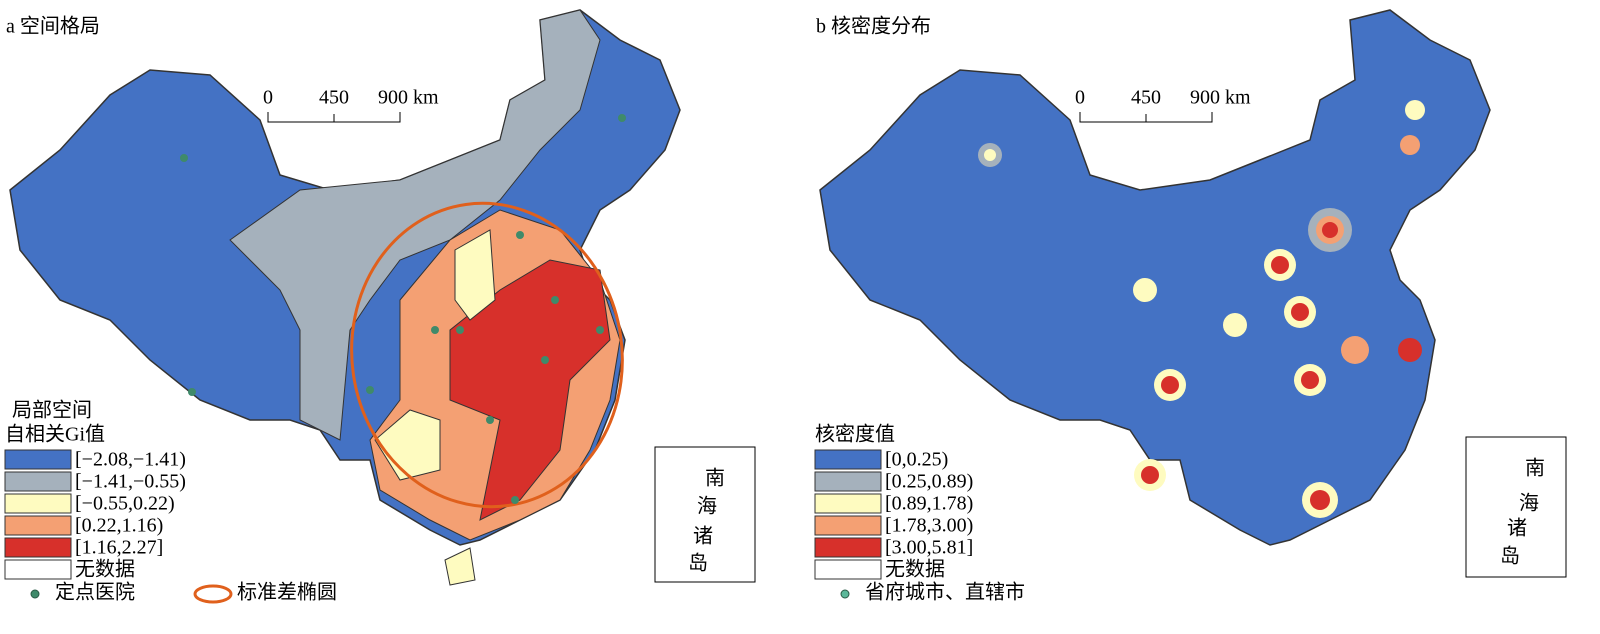 The image size is (1600, 634). What do you see at coordinates (945, 592) in the screenshot?
I see `point-legend: 省府城市、直辖市` at bounding box center [945, 592].